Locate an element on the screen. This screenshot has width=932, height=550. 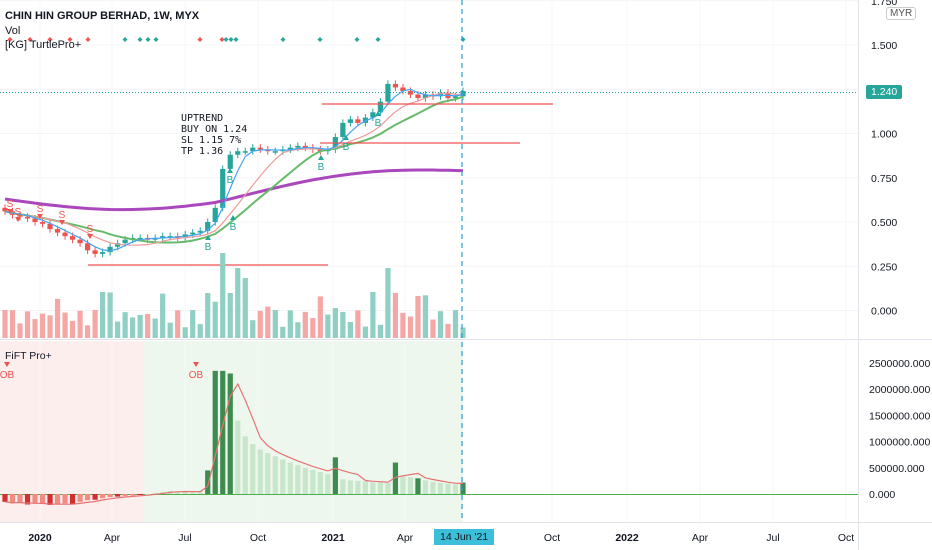
buy-arrow is located at coordinates (321, 157).